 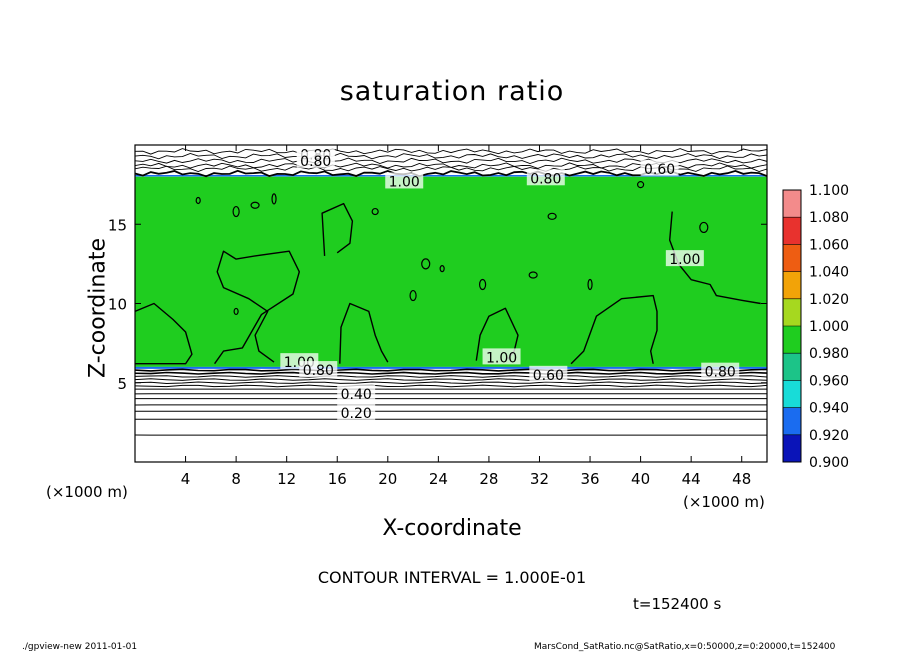 What do you see at coordinates (452, 91) in the screenshot?
I see `chart-title: saturation ratio` at bounding box center [452, 91].